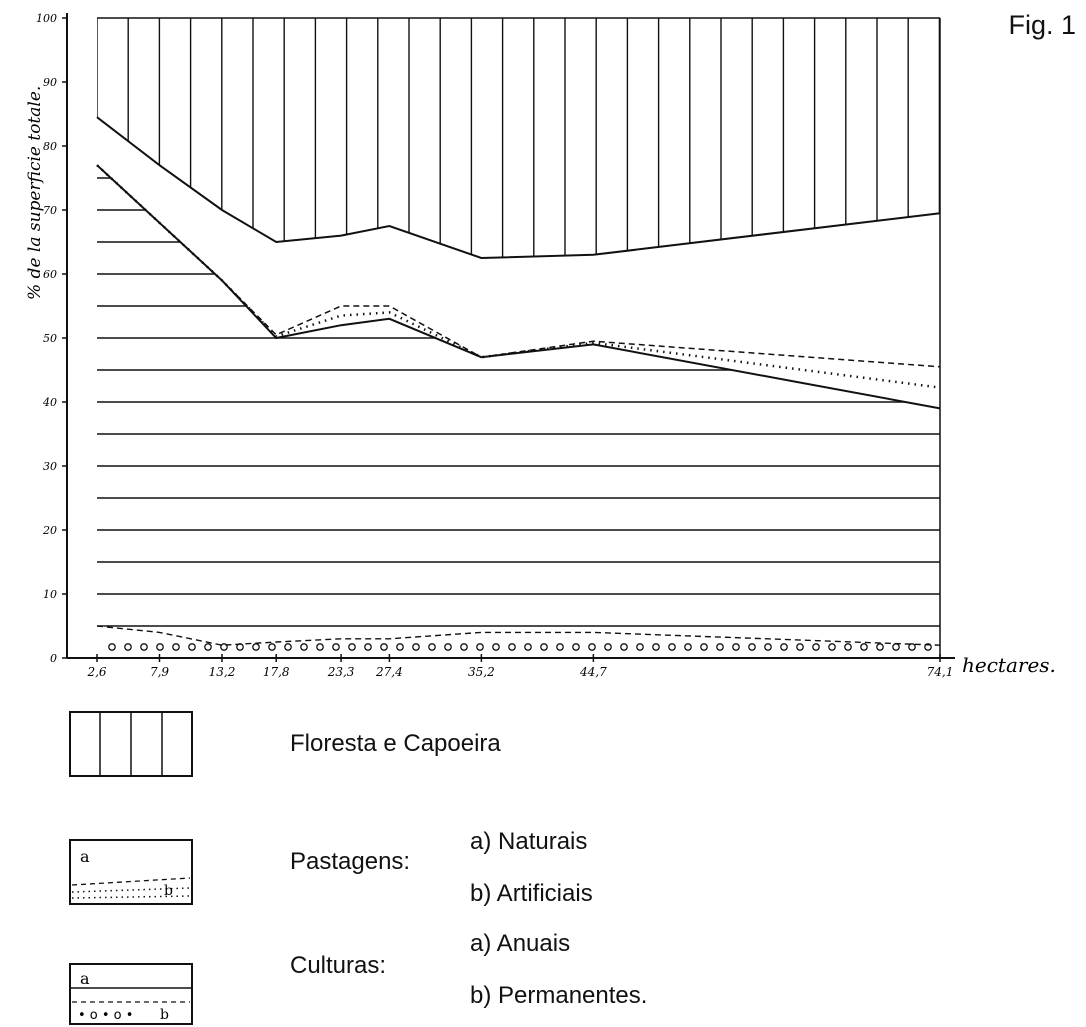 This screenshot has height=1027, width=1086. What do you see at coordinates (131, 994) in the screenshot?
I see `legend-box-crops: a • o • o • b` at bounding box center [131, 994].